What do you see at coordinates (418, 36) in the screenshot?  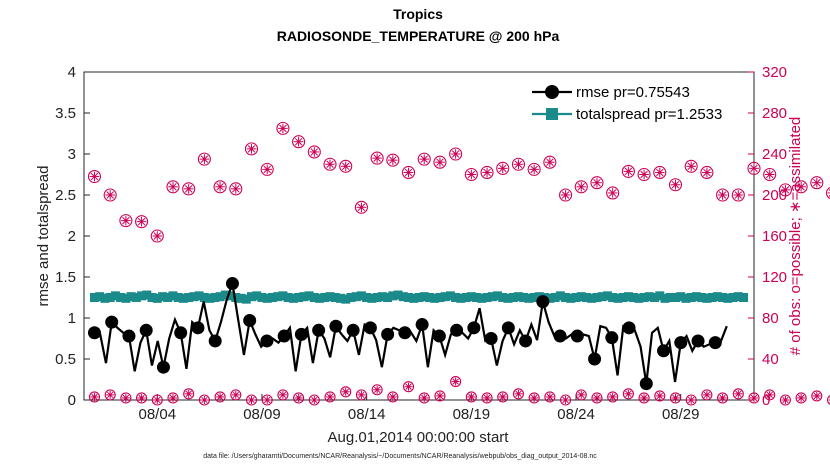 I see `chart-subtitle: RADIOSONDE_TEMPERATURE @ 200 hPa` at bounding box center [418, 36].